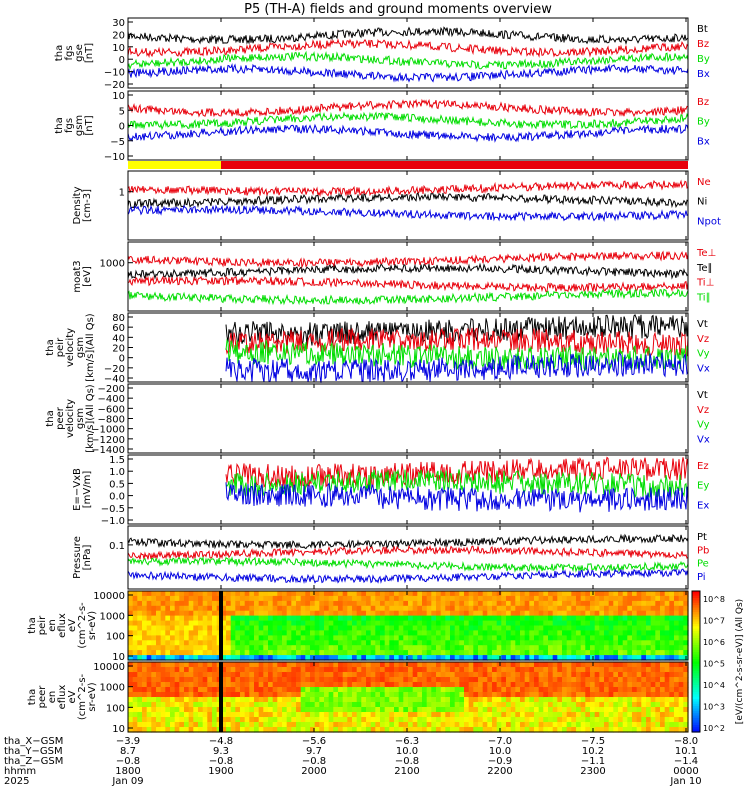 The width and height of the screenshot is (750, 800). I want to click on time-tick-value: 0000, so click(685, 771).